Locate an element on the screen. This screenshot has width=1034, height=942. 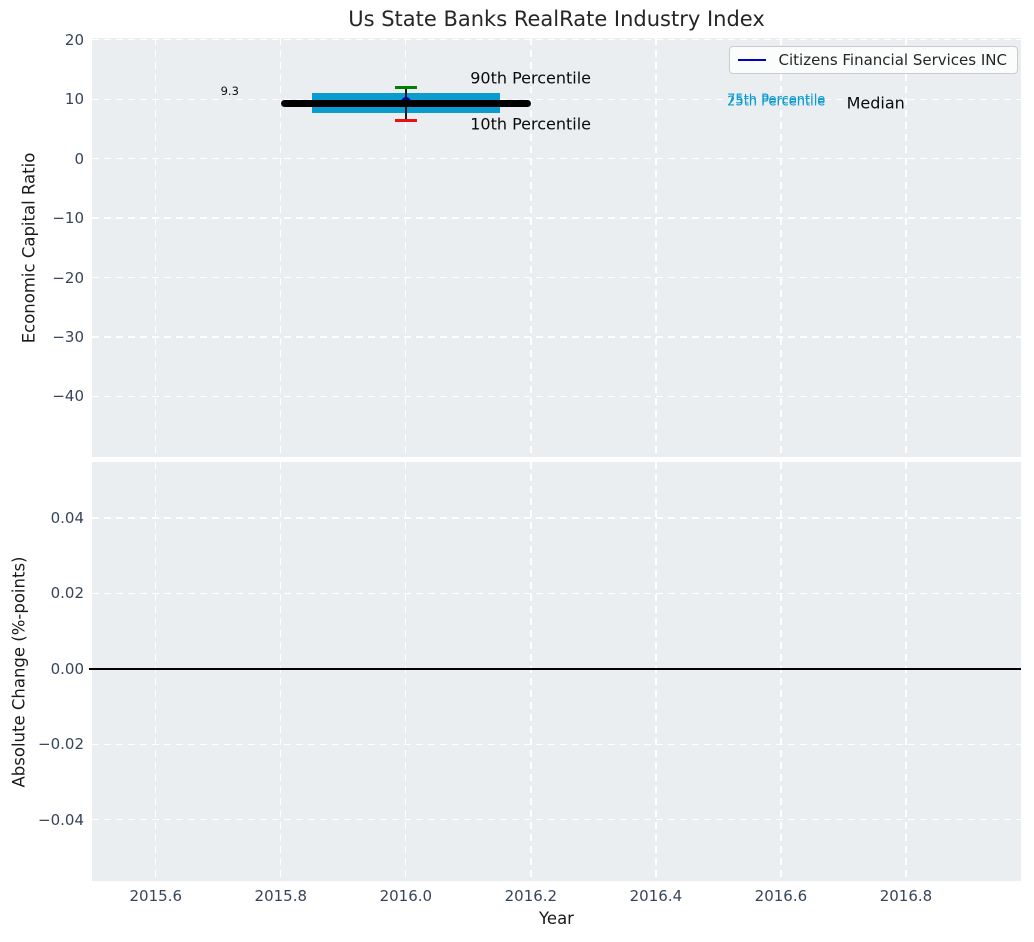
legend-line-sample is located at coordinates (751, 60).